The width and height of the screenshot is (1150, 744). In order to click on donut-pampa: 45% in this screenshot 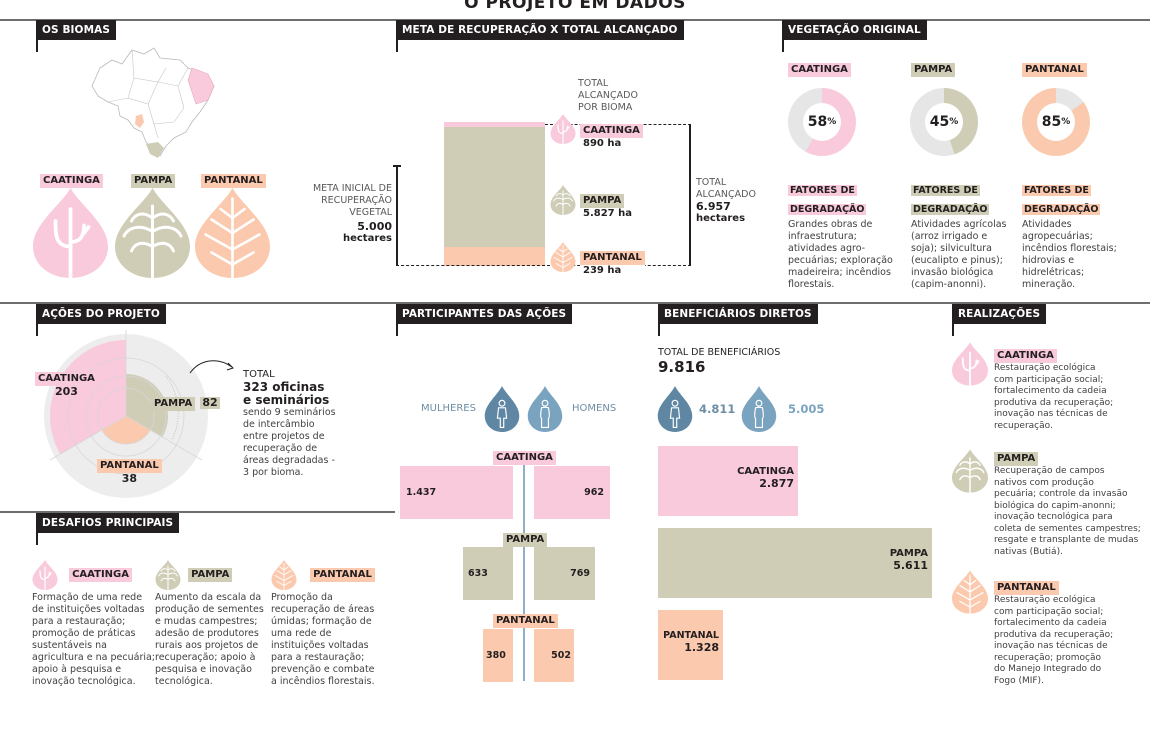, I will do `click(944, 122)`.